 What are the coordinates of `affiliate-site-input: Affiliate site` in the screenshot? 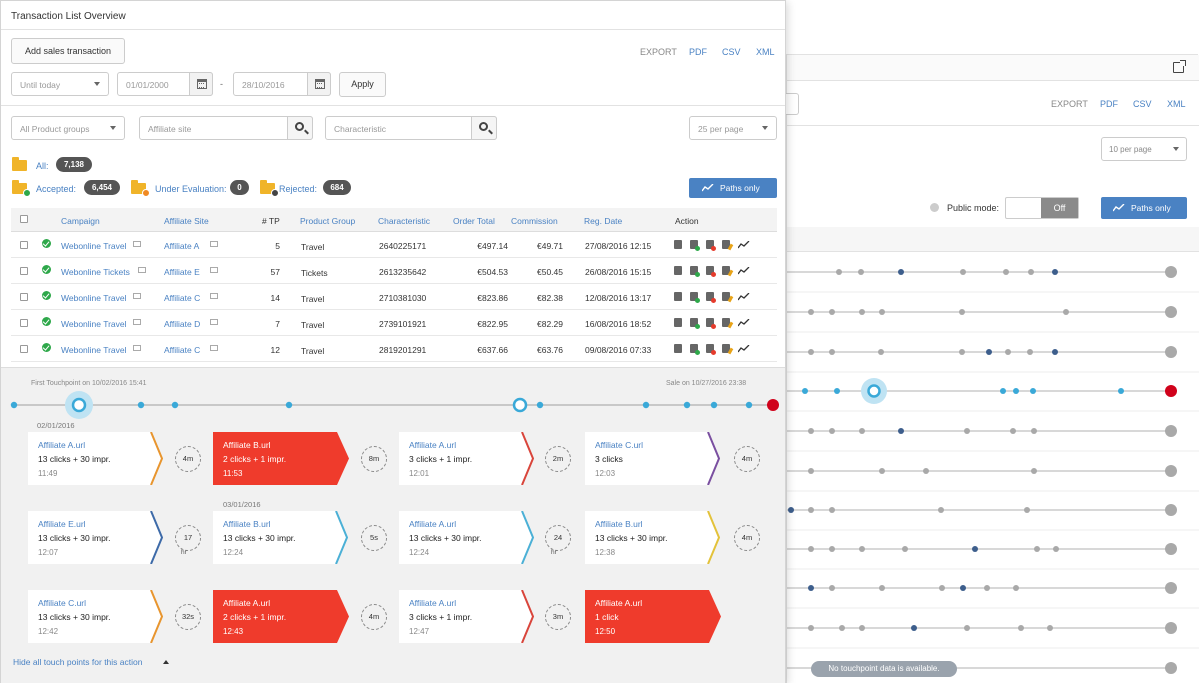 It's located at (226, 128).